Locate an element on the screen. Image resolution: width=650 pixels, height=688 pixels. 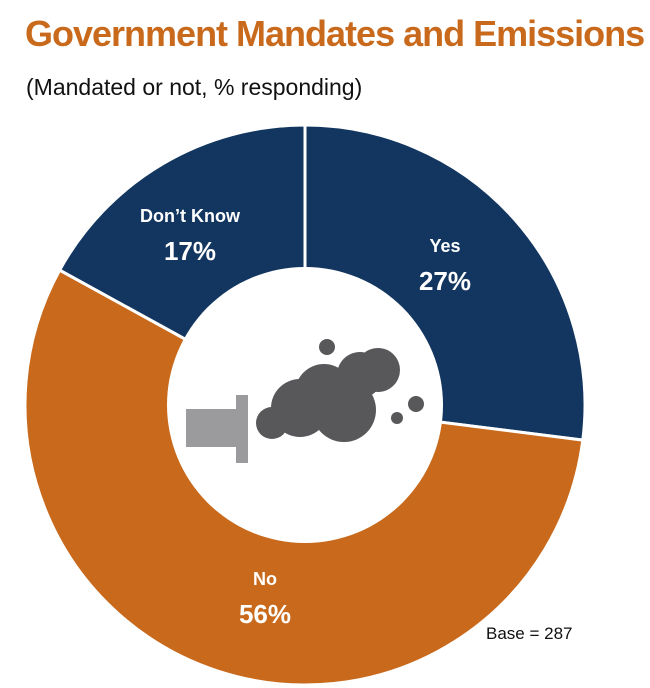
chart-subtitle: (Mandated or not, % responding) is located at coordinates (194, 87).